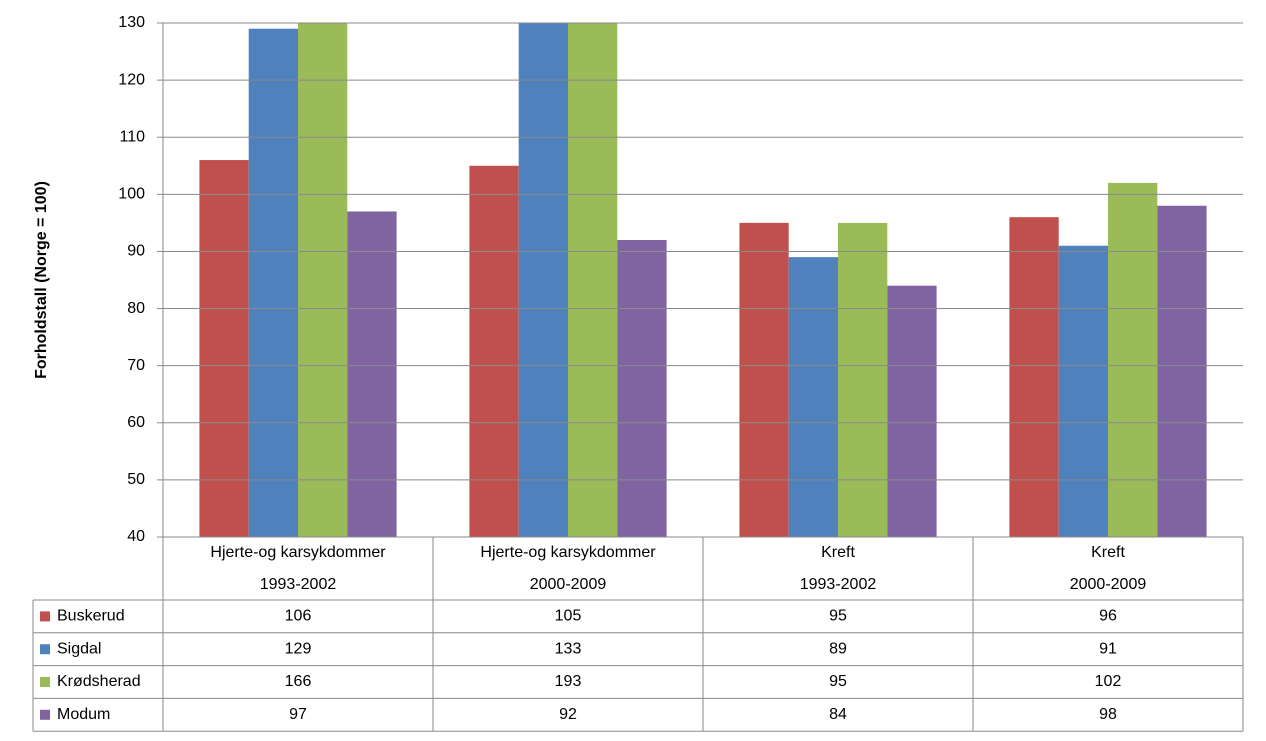 The image size is (1266, 741). I want to click on table-cell: 97, so click(298, 714).